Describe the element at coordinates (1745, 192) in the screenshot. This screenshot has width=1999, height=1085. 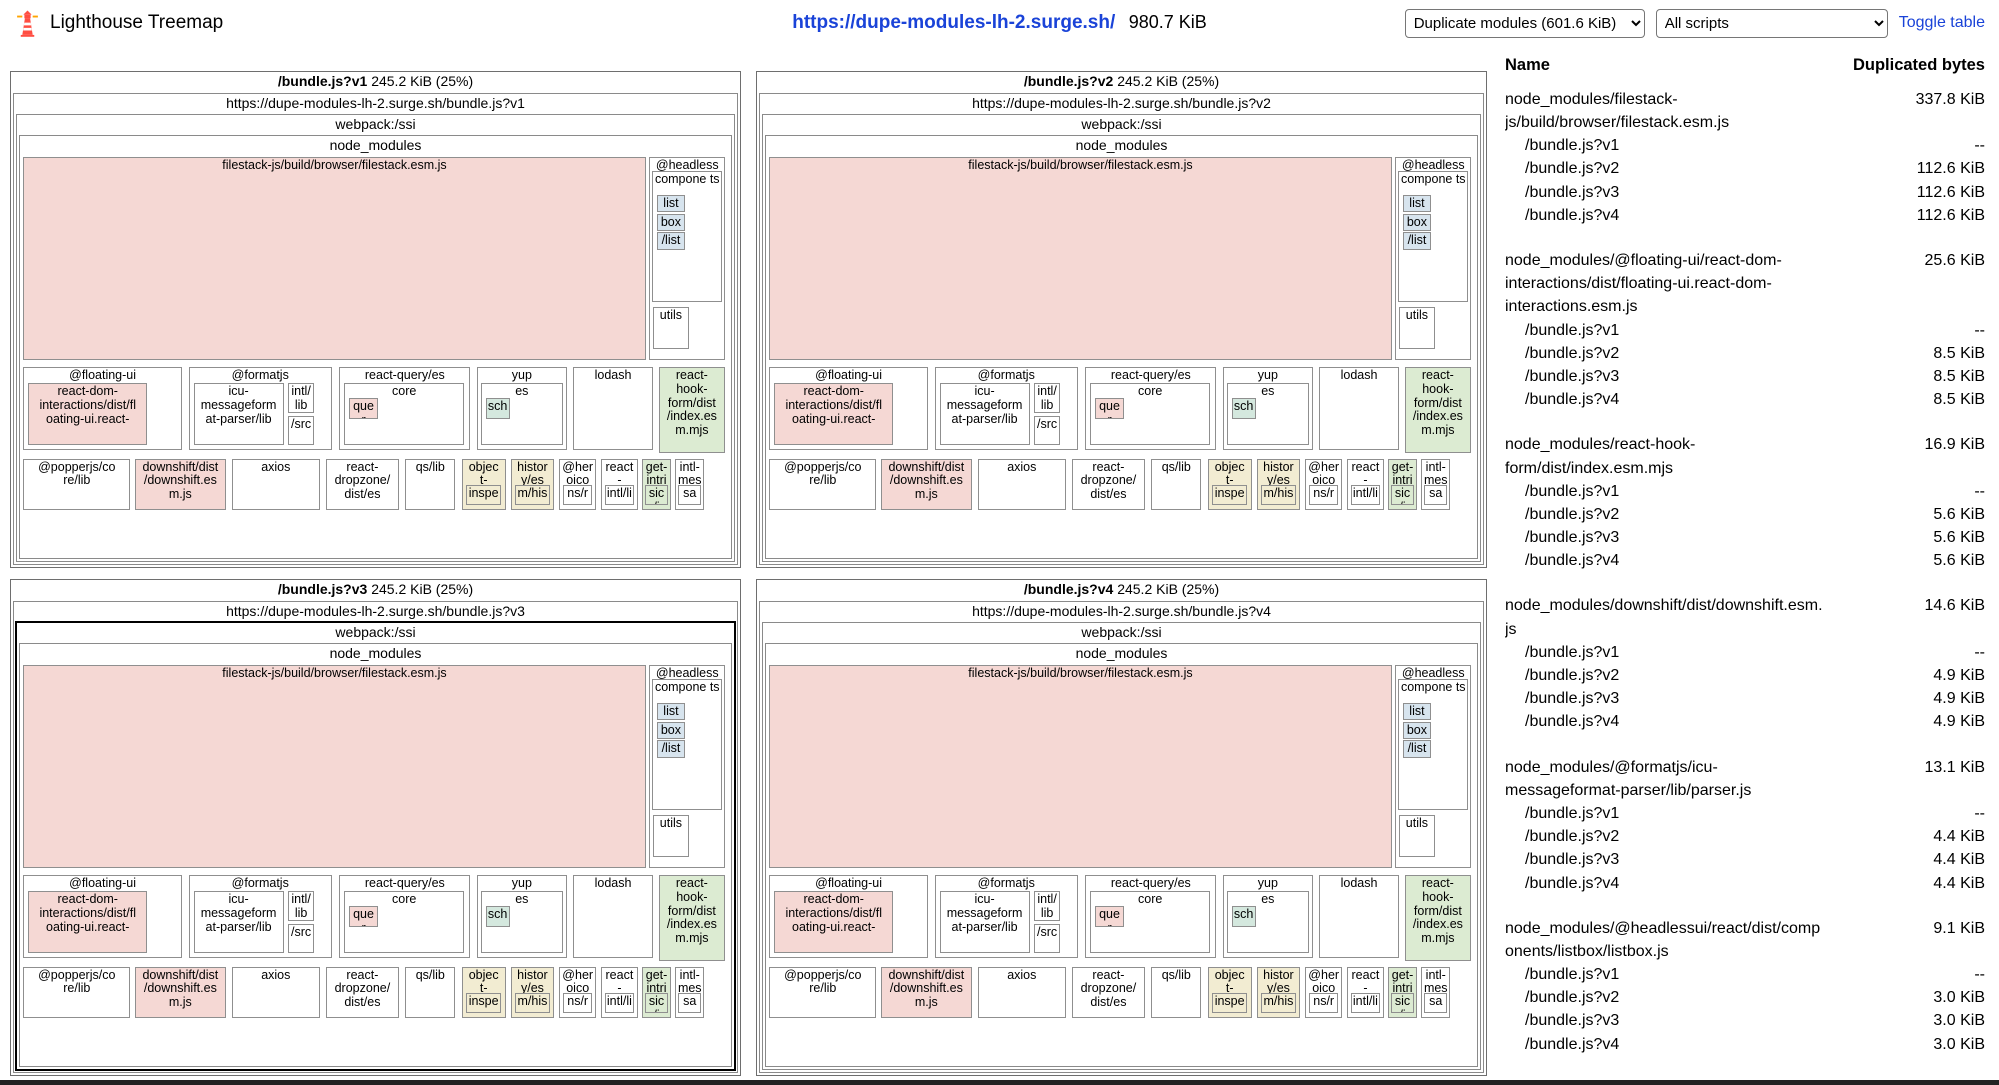
I see `table-subrow: /bundle.js?v3 112.6 KiB` at that location.